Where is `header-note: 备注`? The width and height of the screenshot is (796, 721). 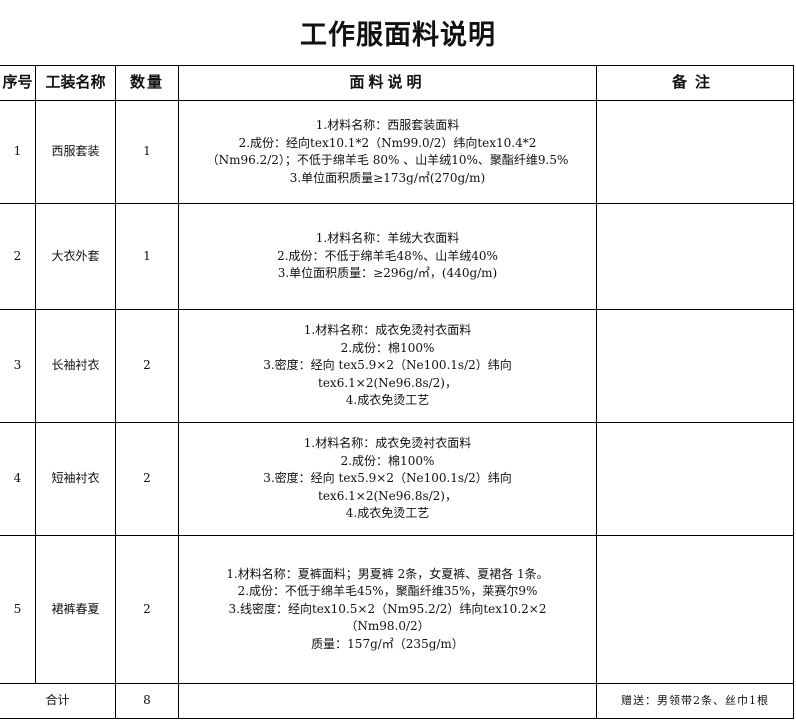
header-note: 备注 is located at coordinates (695, 83).